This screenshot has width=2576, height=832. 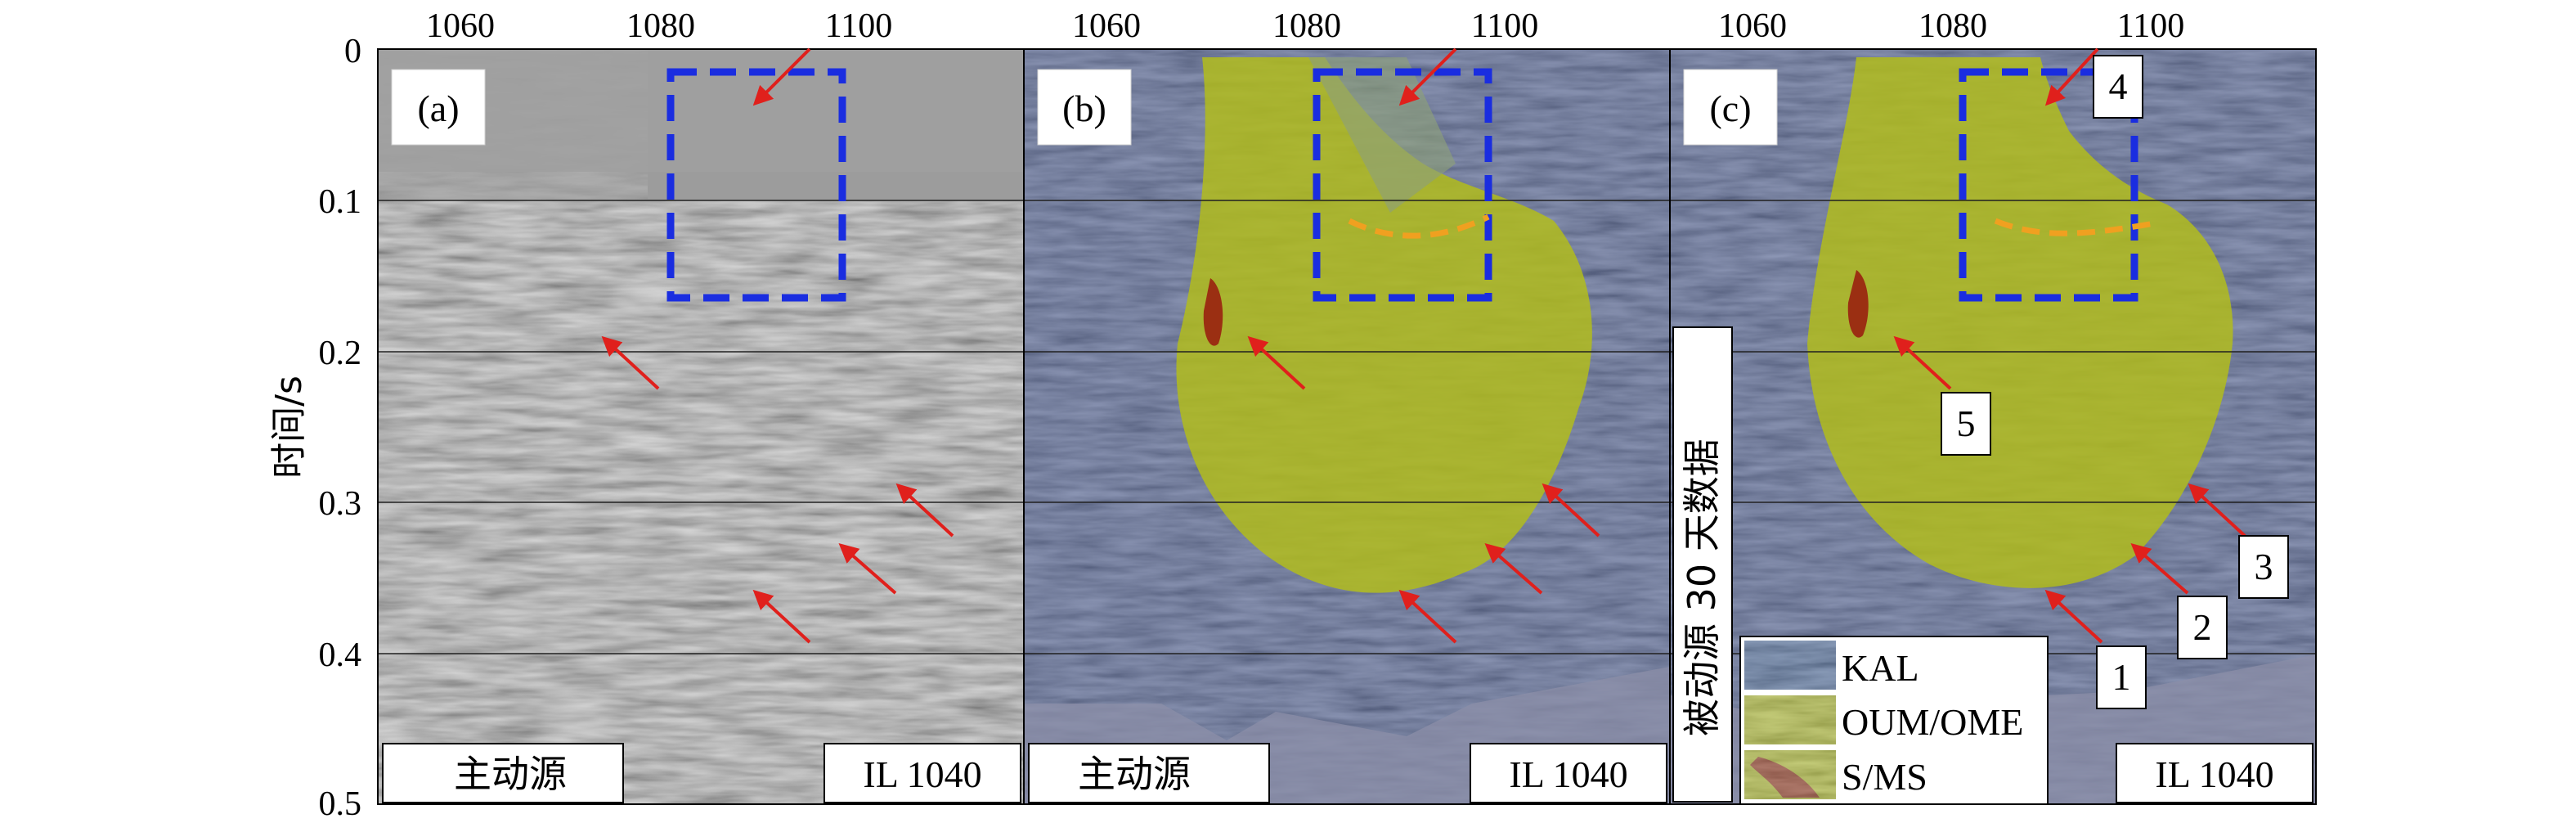 What do you see at coordinates (314, 428) in the screenshot?
I see `y-axis: 0 0.1 0.2 0.3 0.4 0.5 时间/s` at bounding box center [314, 428].